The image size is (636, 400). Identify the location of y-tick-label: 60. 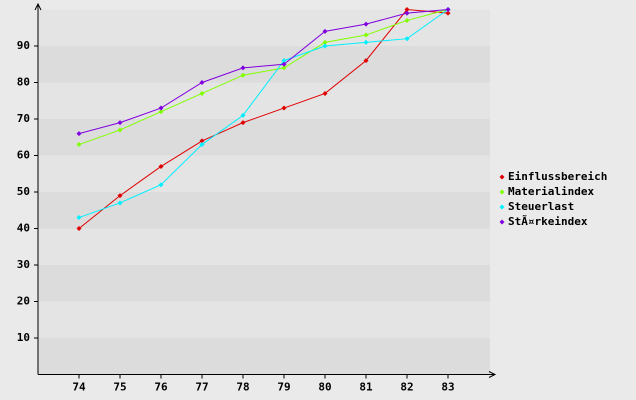
(23, 155).